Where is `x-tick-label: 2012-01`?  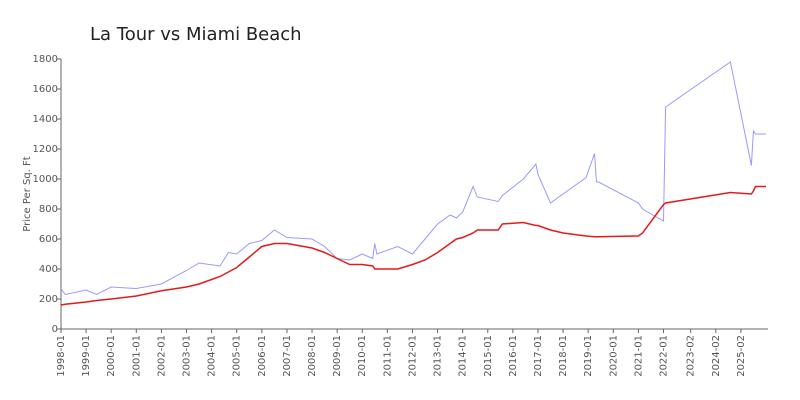 x-tick-label: 2012-01 is located at coordinates (412, 356).